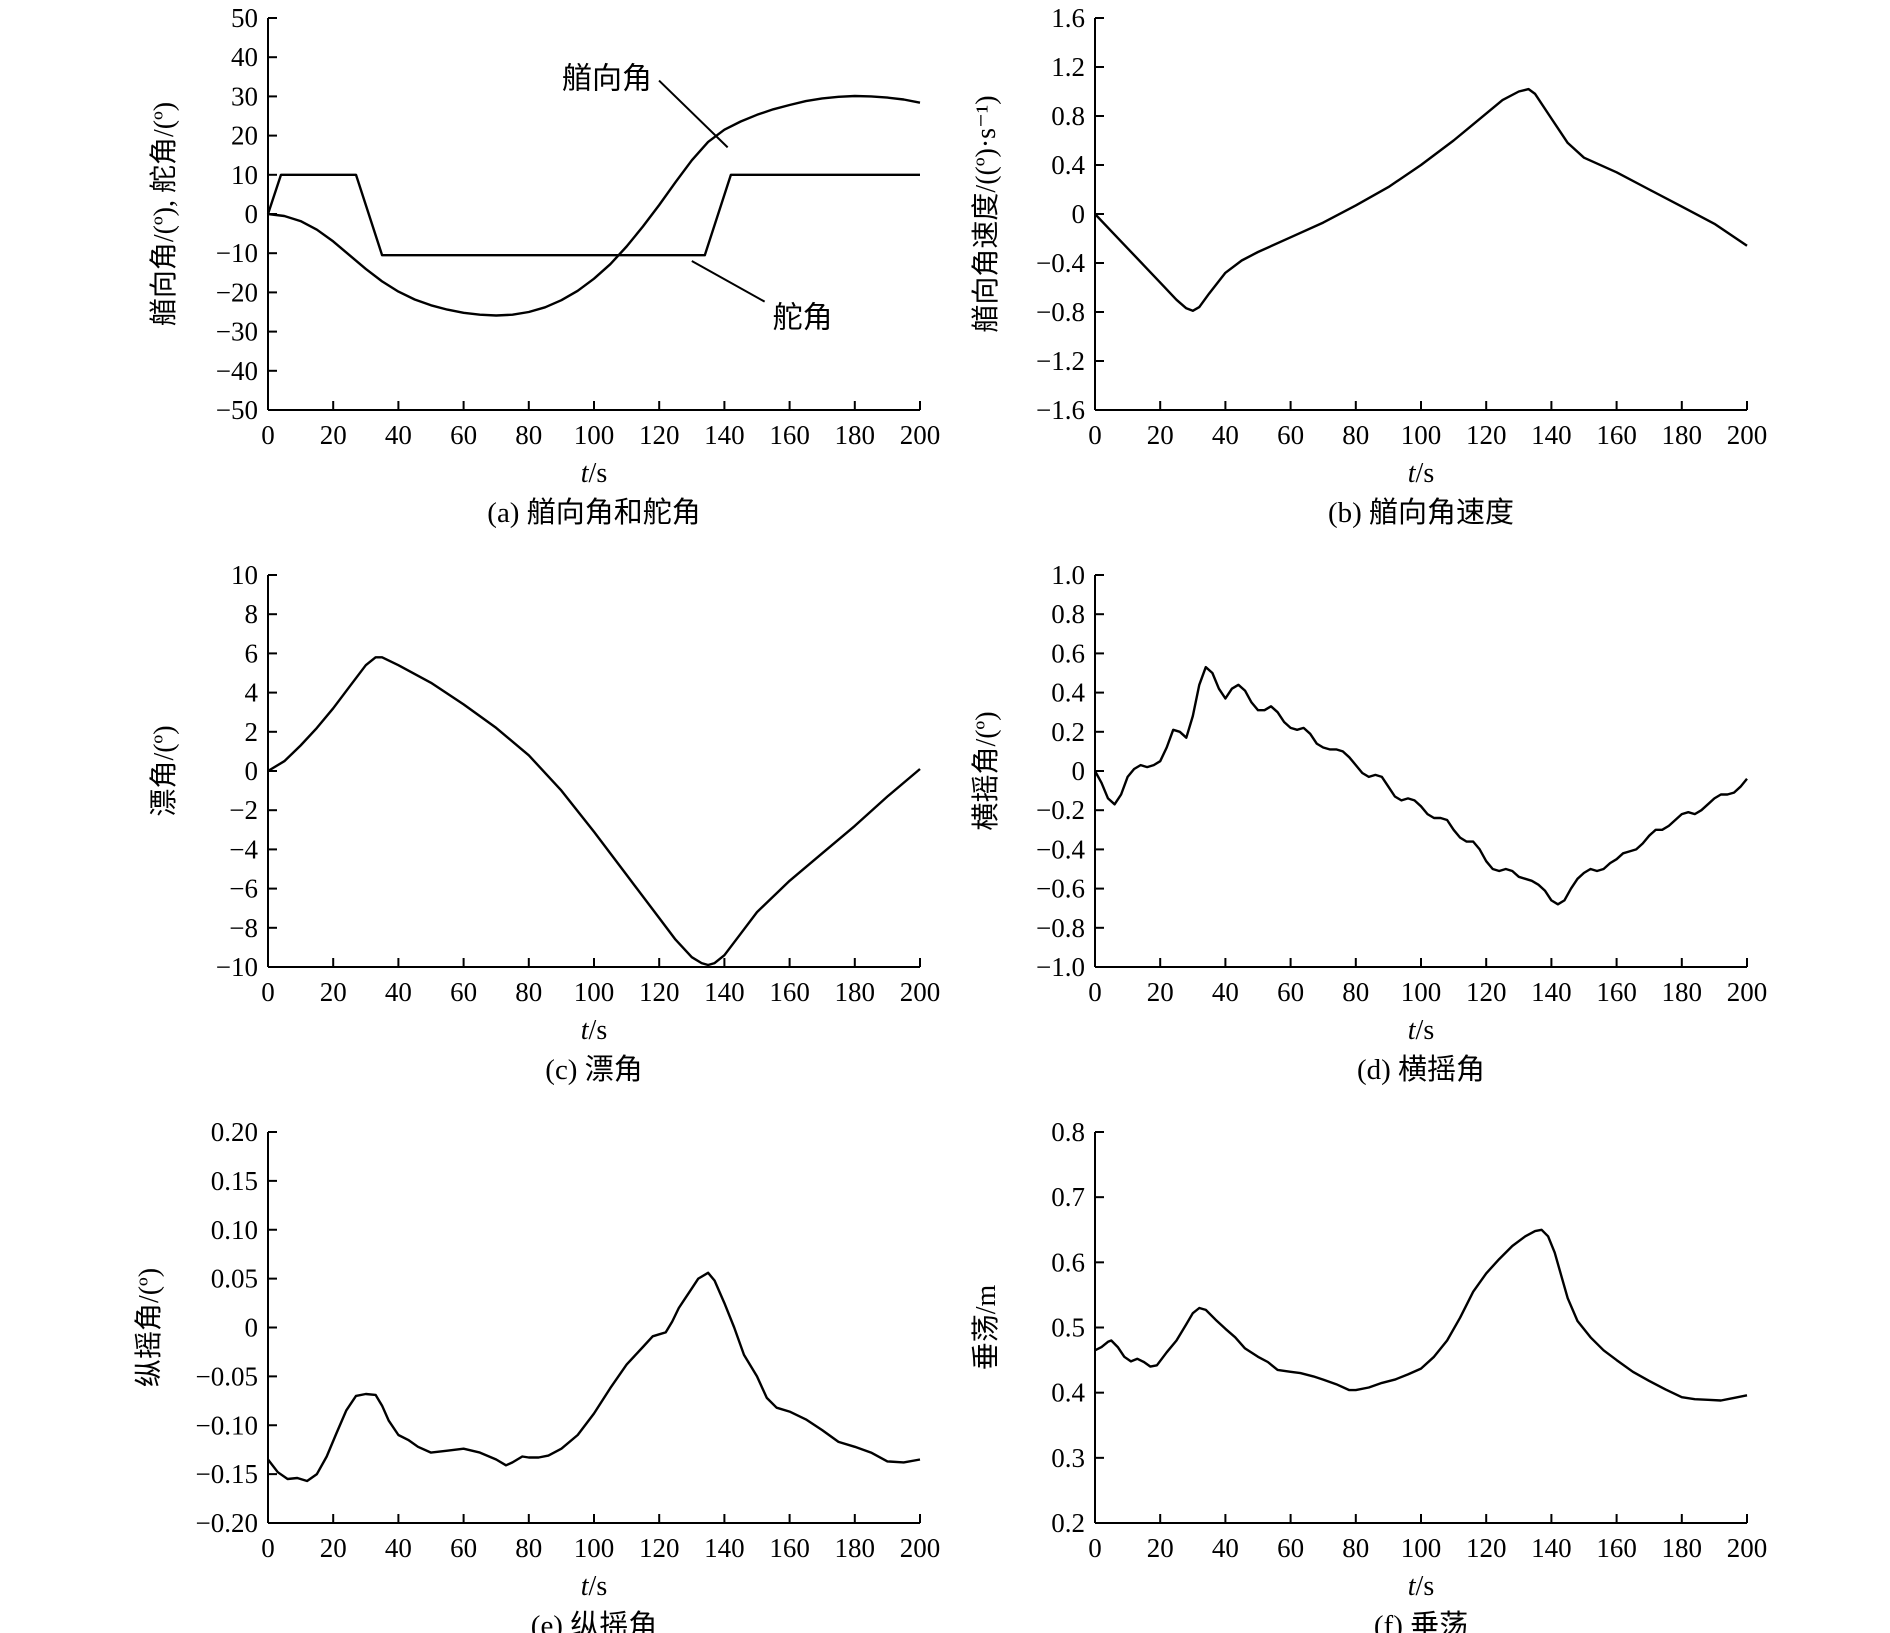  What do you see at coordinates (1421, 512) in the screenshot?
I see `chart-caption: (b) 艏向角速度` at bounding box center [1421, 512].